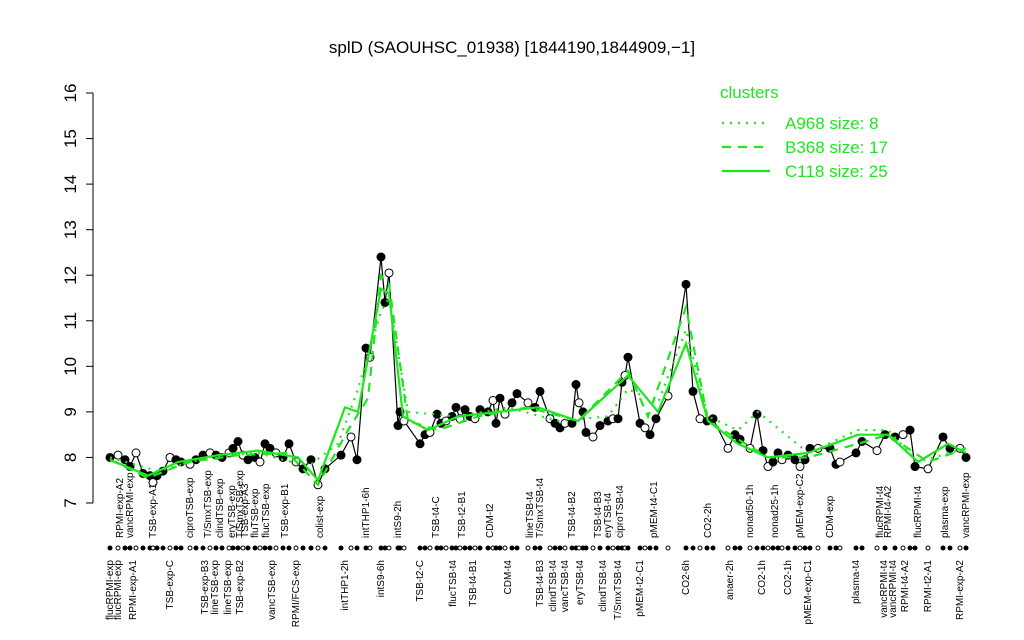 The width and height of the screenshot is (1024, 640). I want to click on sample-label: vancTSB-exp, so click(272, 590).